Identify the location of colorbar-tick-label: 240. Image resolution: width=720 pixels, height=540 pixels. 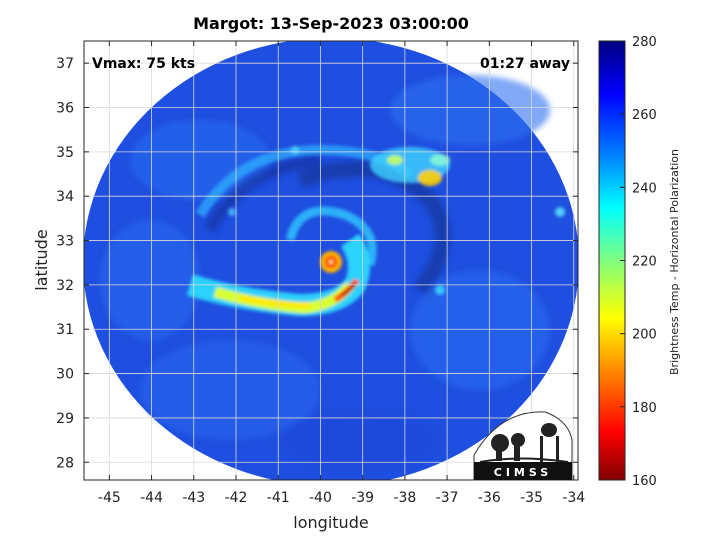
(644, 188).